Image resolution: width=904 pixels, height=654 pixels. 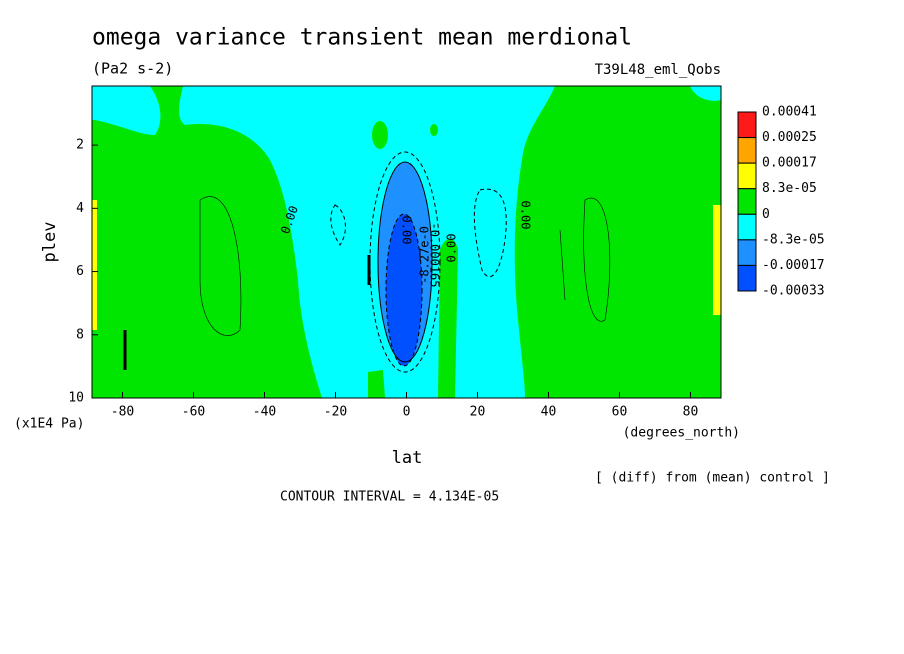 I want to click on x-tick-label: -60, so click(x=193, y=412).